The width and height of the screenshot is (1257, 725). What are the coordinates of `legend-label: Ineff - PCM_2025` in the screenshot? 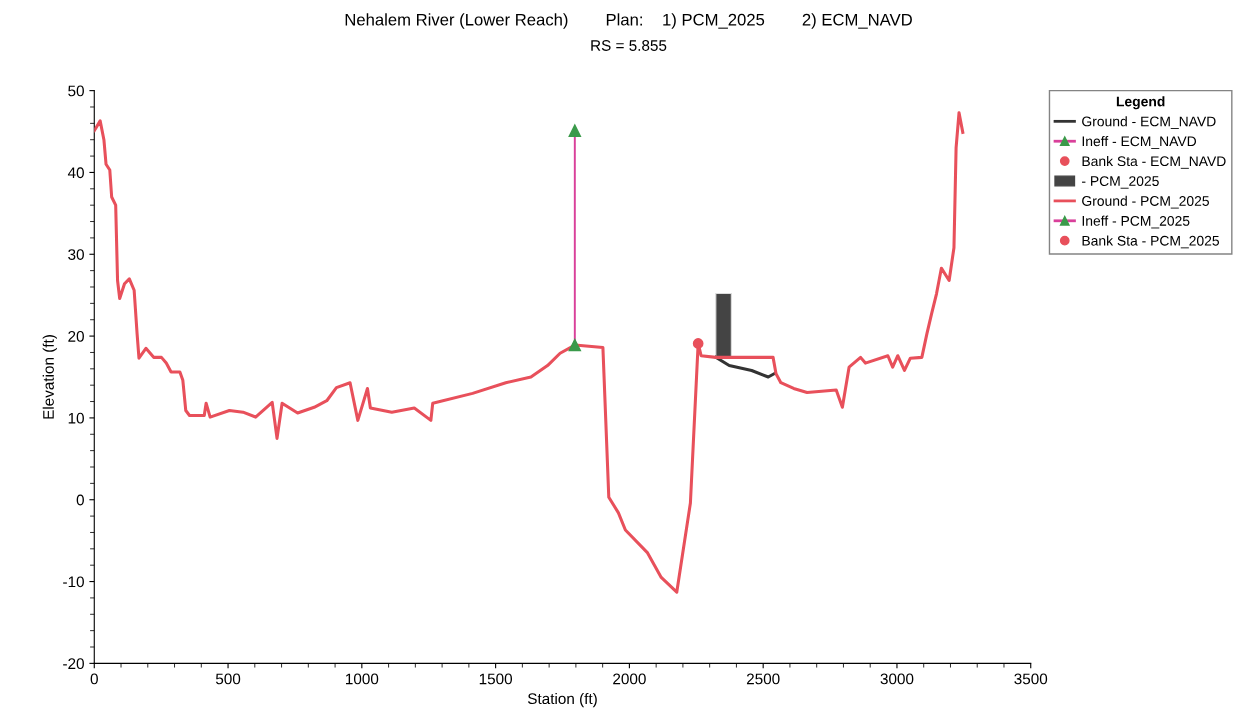 It's located at (1136, 222).